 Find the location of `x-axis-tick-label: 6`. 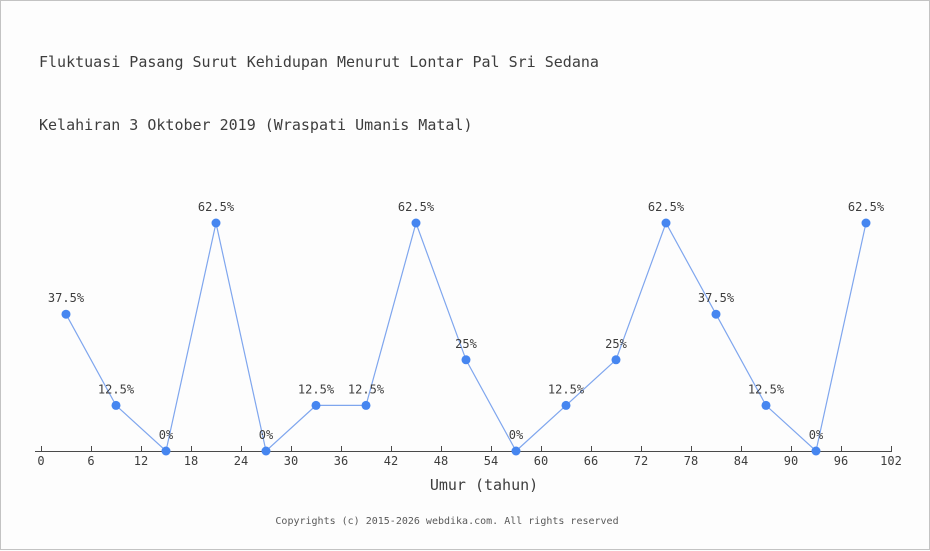

x-axis-tick-label: 6 is located at coordinates (90, 461).